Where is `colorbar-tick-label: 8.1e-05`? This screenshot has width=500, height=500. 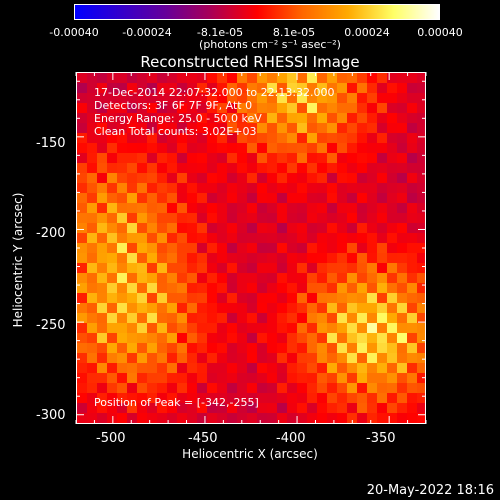
colorbar-tick-label: 8.1e-05 is located at coordinates (294, 32).